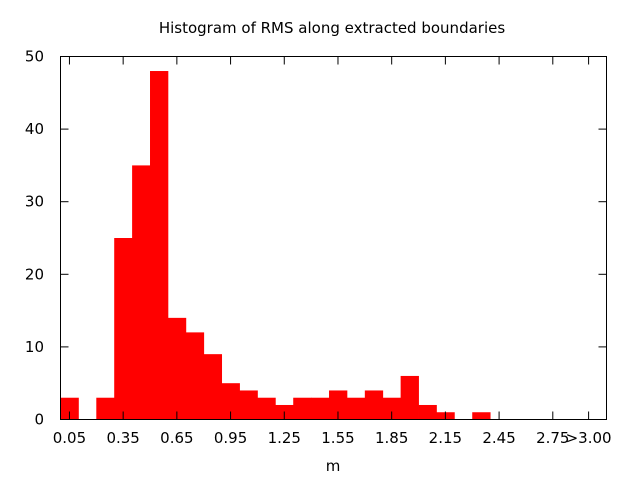 The image size is (640, 480). What do you see at coordinates (284, 438) in the screenshot?
I see `x-tick-label-4: 1.25` at bounding box center [284, 438].